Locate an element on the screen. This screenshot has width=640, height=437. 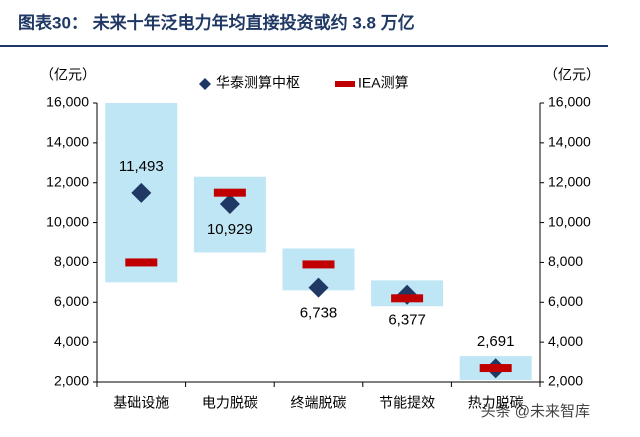
y2-tick-label: 2,000 is located at coordinates (565, 381).